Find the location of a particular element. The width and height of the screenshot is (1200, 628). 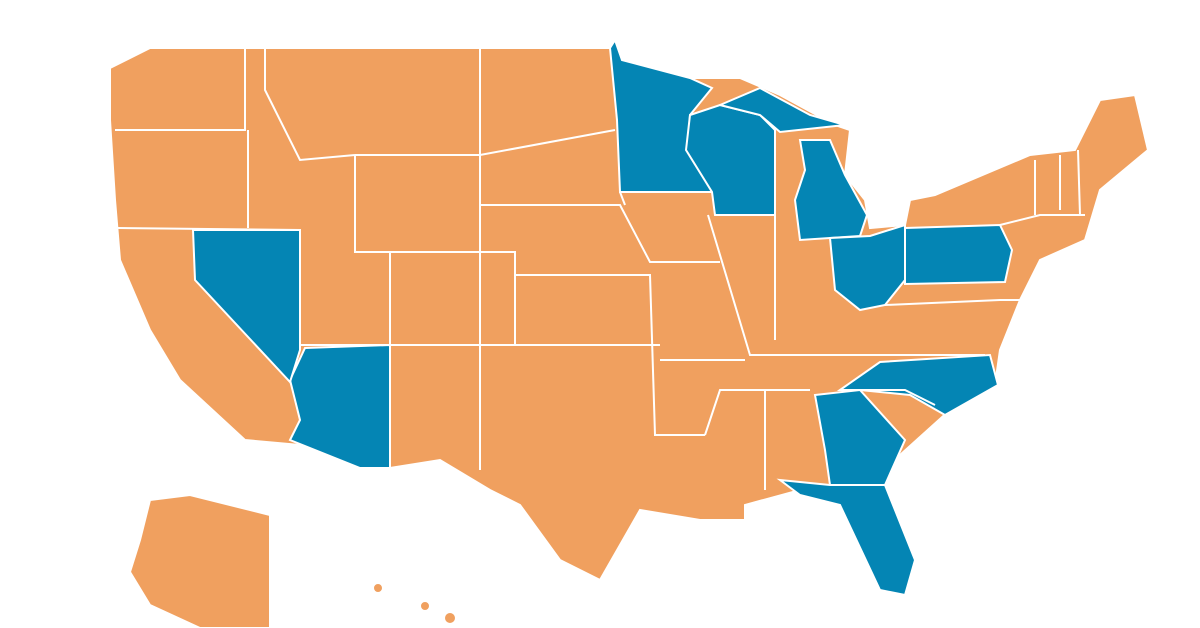

arizona is located at coordinates (339, 406).